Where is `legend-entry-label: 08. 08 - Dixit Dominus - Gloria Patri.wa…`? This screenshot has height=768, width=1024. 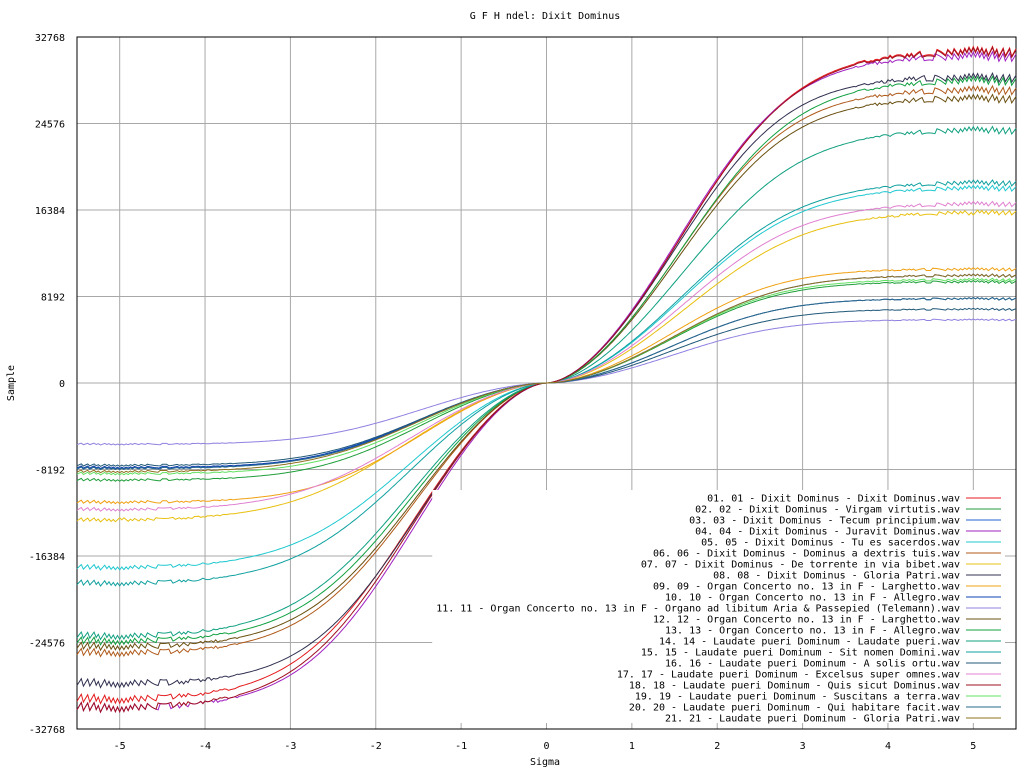
legend-entry-label: 08. 08 - Dixit Dominus - Gloria Patri.wa… is located at coordinates (836, 576).